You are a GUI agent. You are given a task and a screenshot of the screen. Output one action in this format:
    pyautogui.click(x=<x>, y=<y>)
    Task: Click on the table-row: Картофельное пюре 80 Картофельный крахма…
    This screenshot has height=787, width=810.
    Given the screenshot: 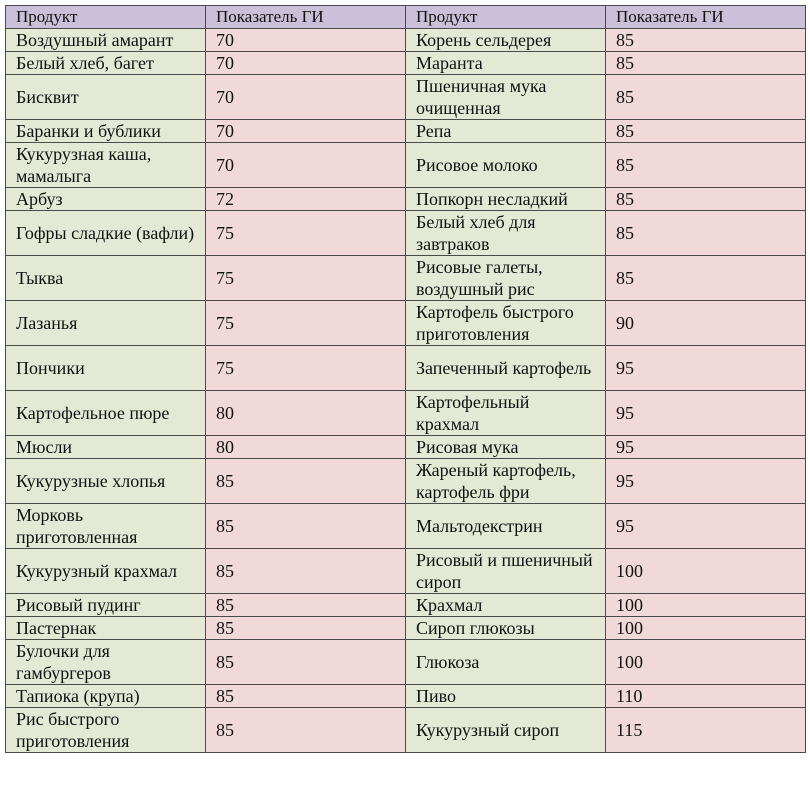 What is the action you would take?
    pyautogui.click(x=405, y=413)
    